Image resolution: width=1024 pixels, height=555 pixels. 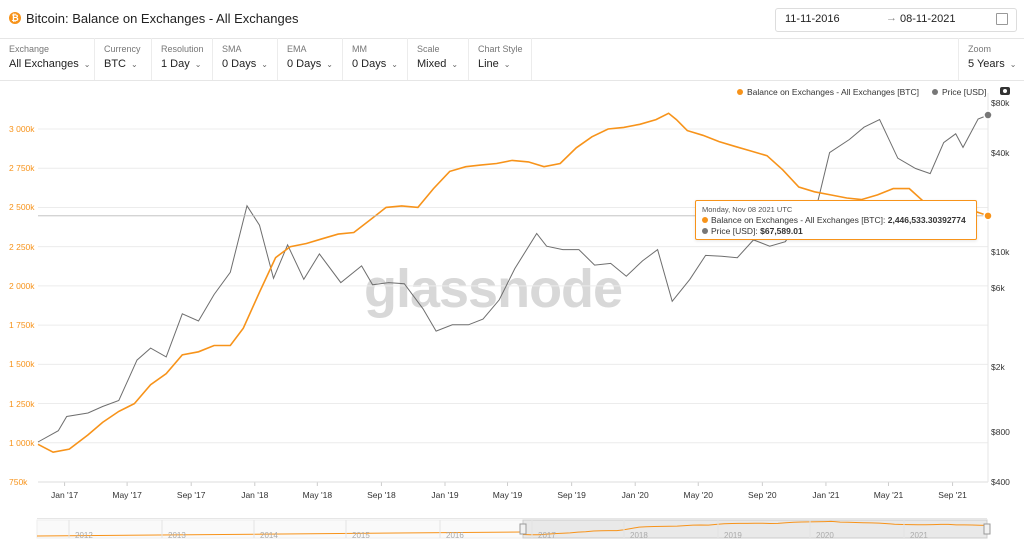 What do you see at coordinates (22, 403) in the screenshot?
I see `y-left-tick-label: 1 250k` at bounding box center [22, 403].